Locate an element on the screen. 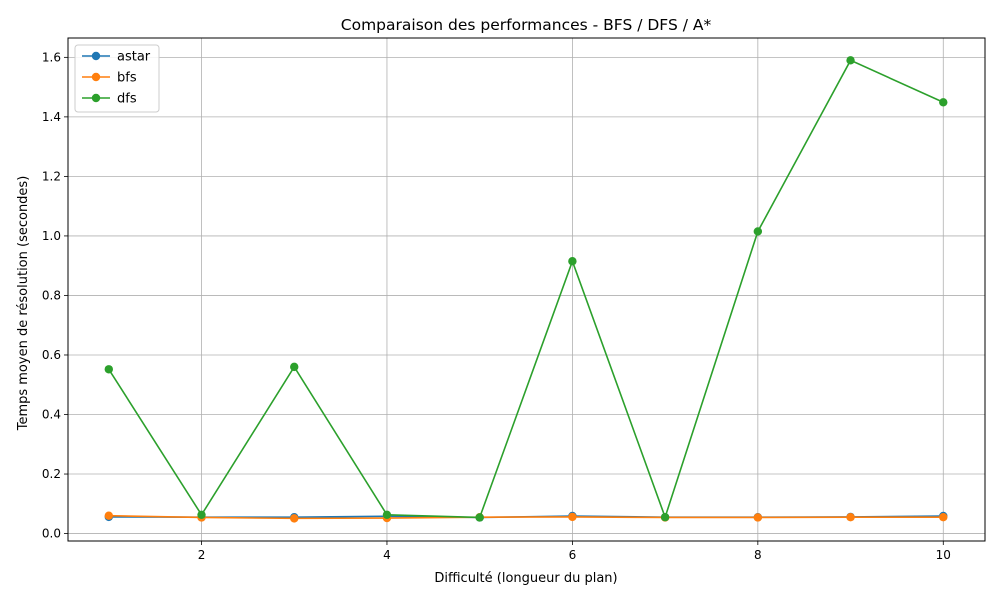 The height and width of the screenshot is (600, 1000). legend-marker-astar is located at coordinates (96, 56).